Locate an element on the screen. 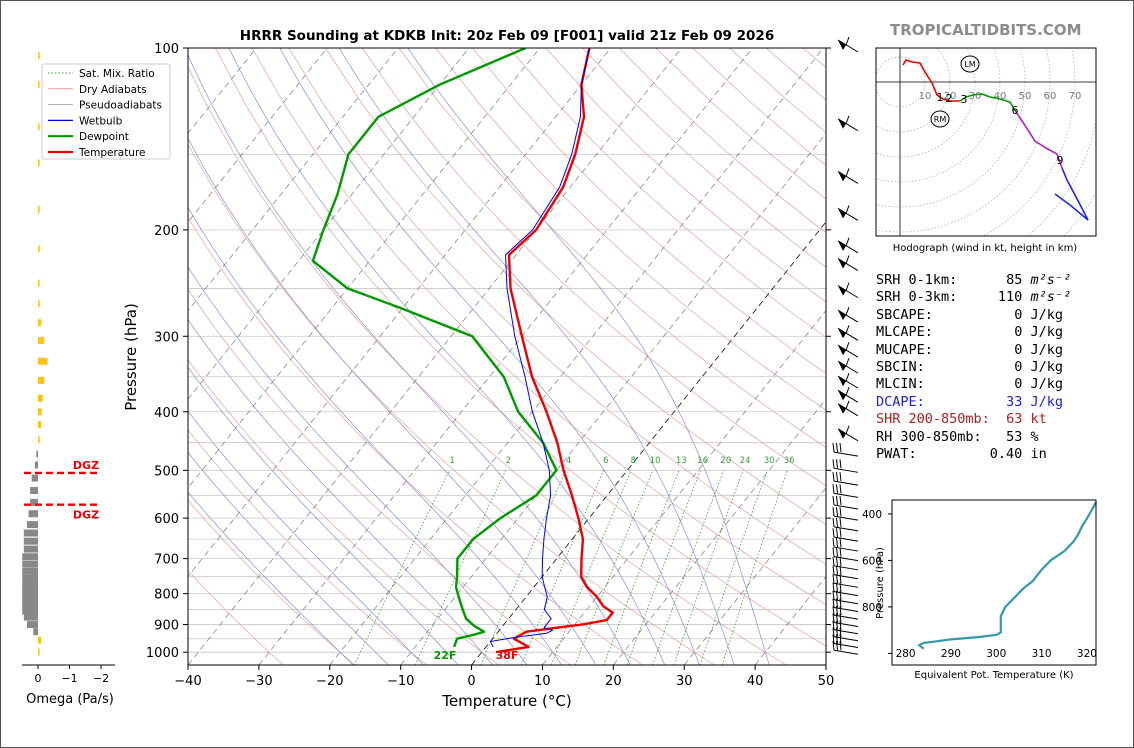 This screenshot has width=1134, height=748. omega-panel: DGZ DGZ 0 −1 −2 Omega (Pa/s) is located at coordinates (68, 379).